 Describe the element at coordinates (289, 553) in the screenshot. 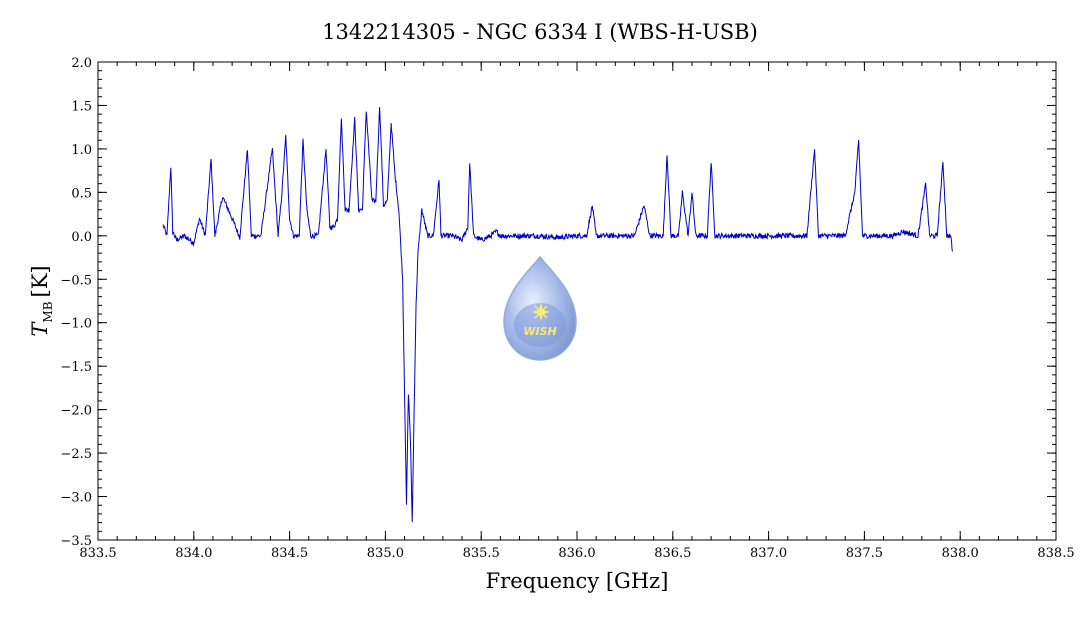

I see `x-tick-label: 834.5` at that location.